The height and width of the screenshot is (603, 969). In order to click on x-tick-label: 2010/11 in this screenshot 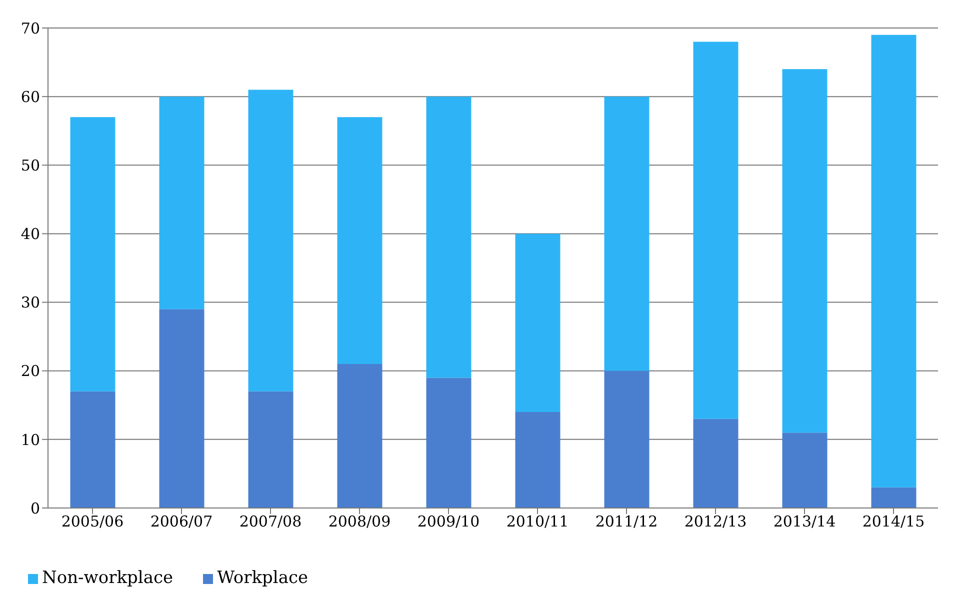, I will do `click(537, 521)`.